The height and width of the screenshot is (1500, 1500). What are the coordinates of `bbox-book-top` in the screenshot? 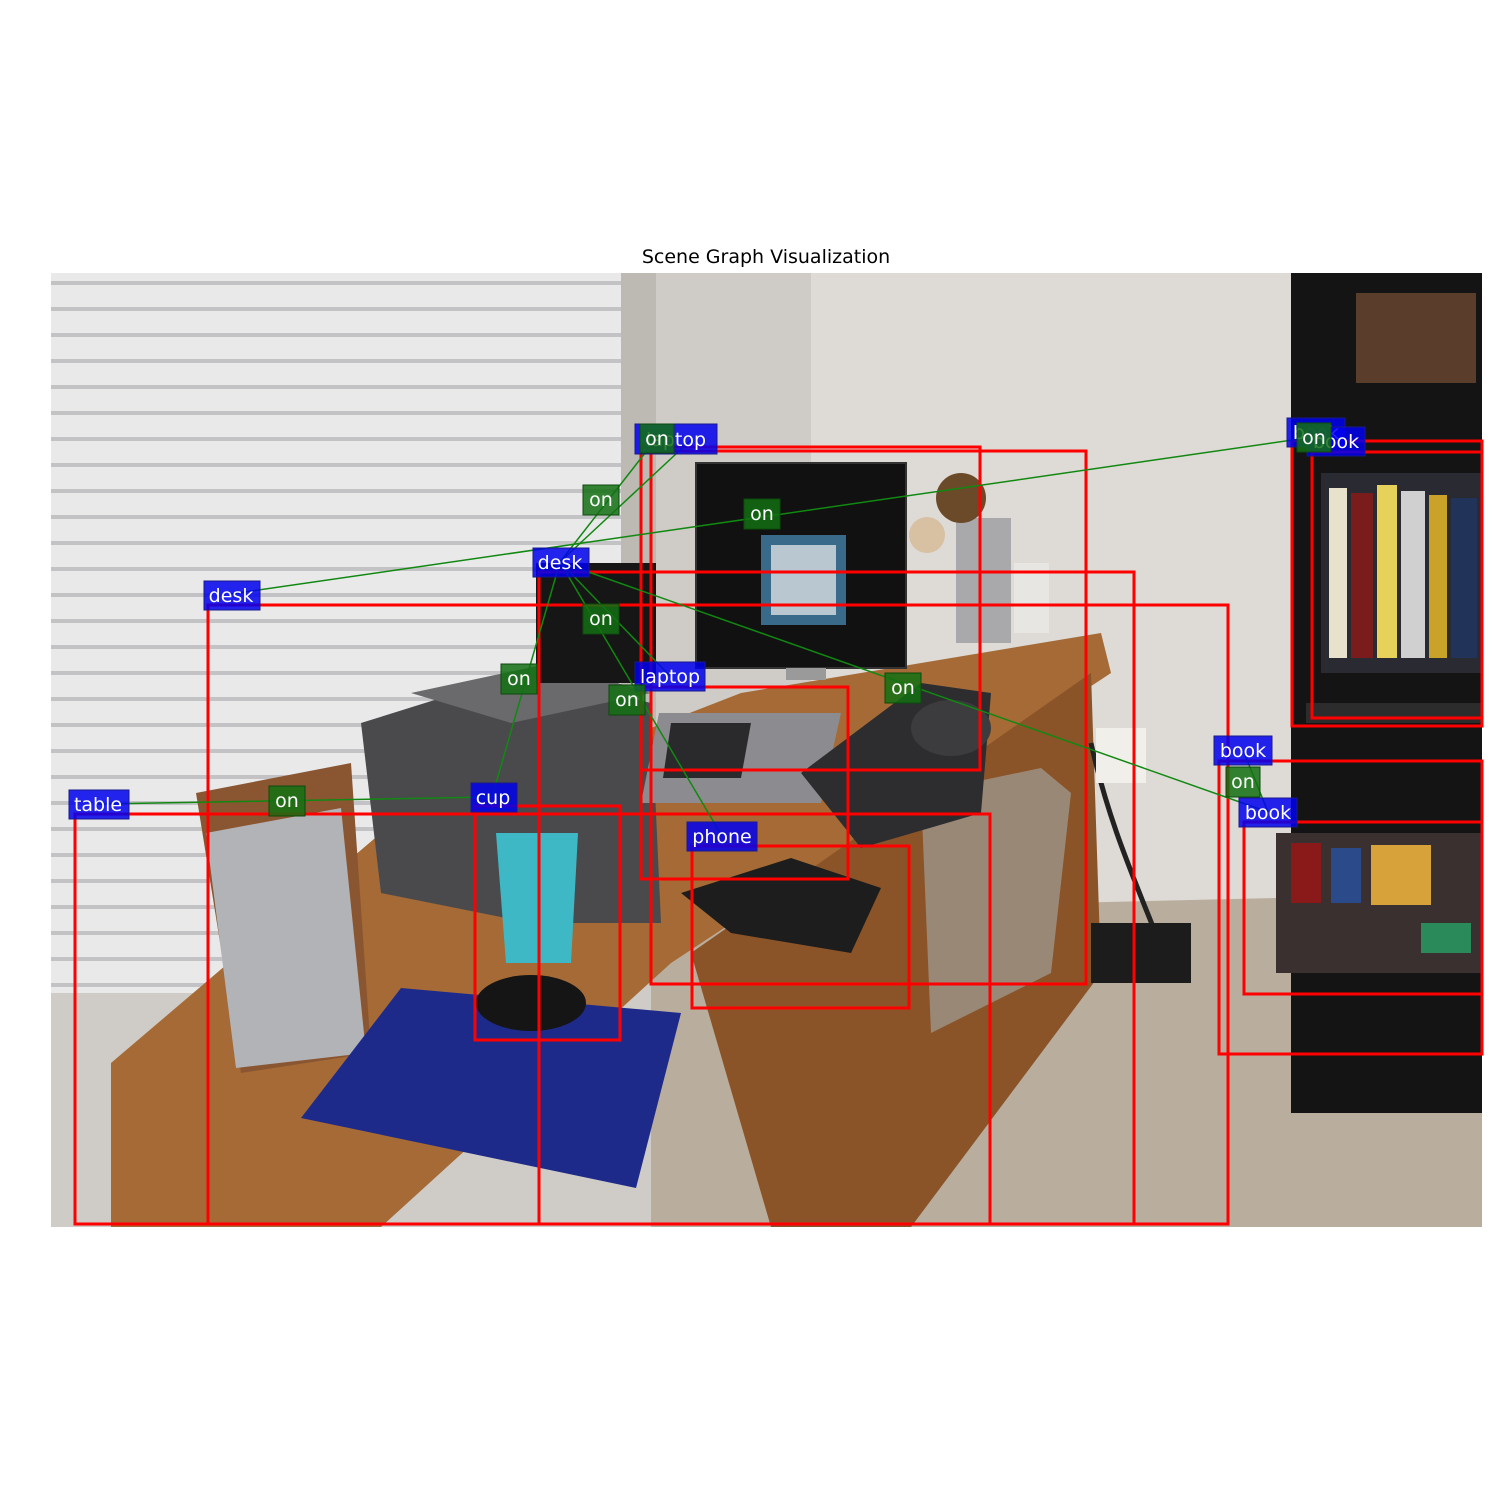 It's located at (1387, 583).